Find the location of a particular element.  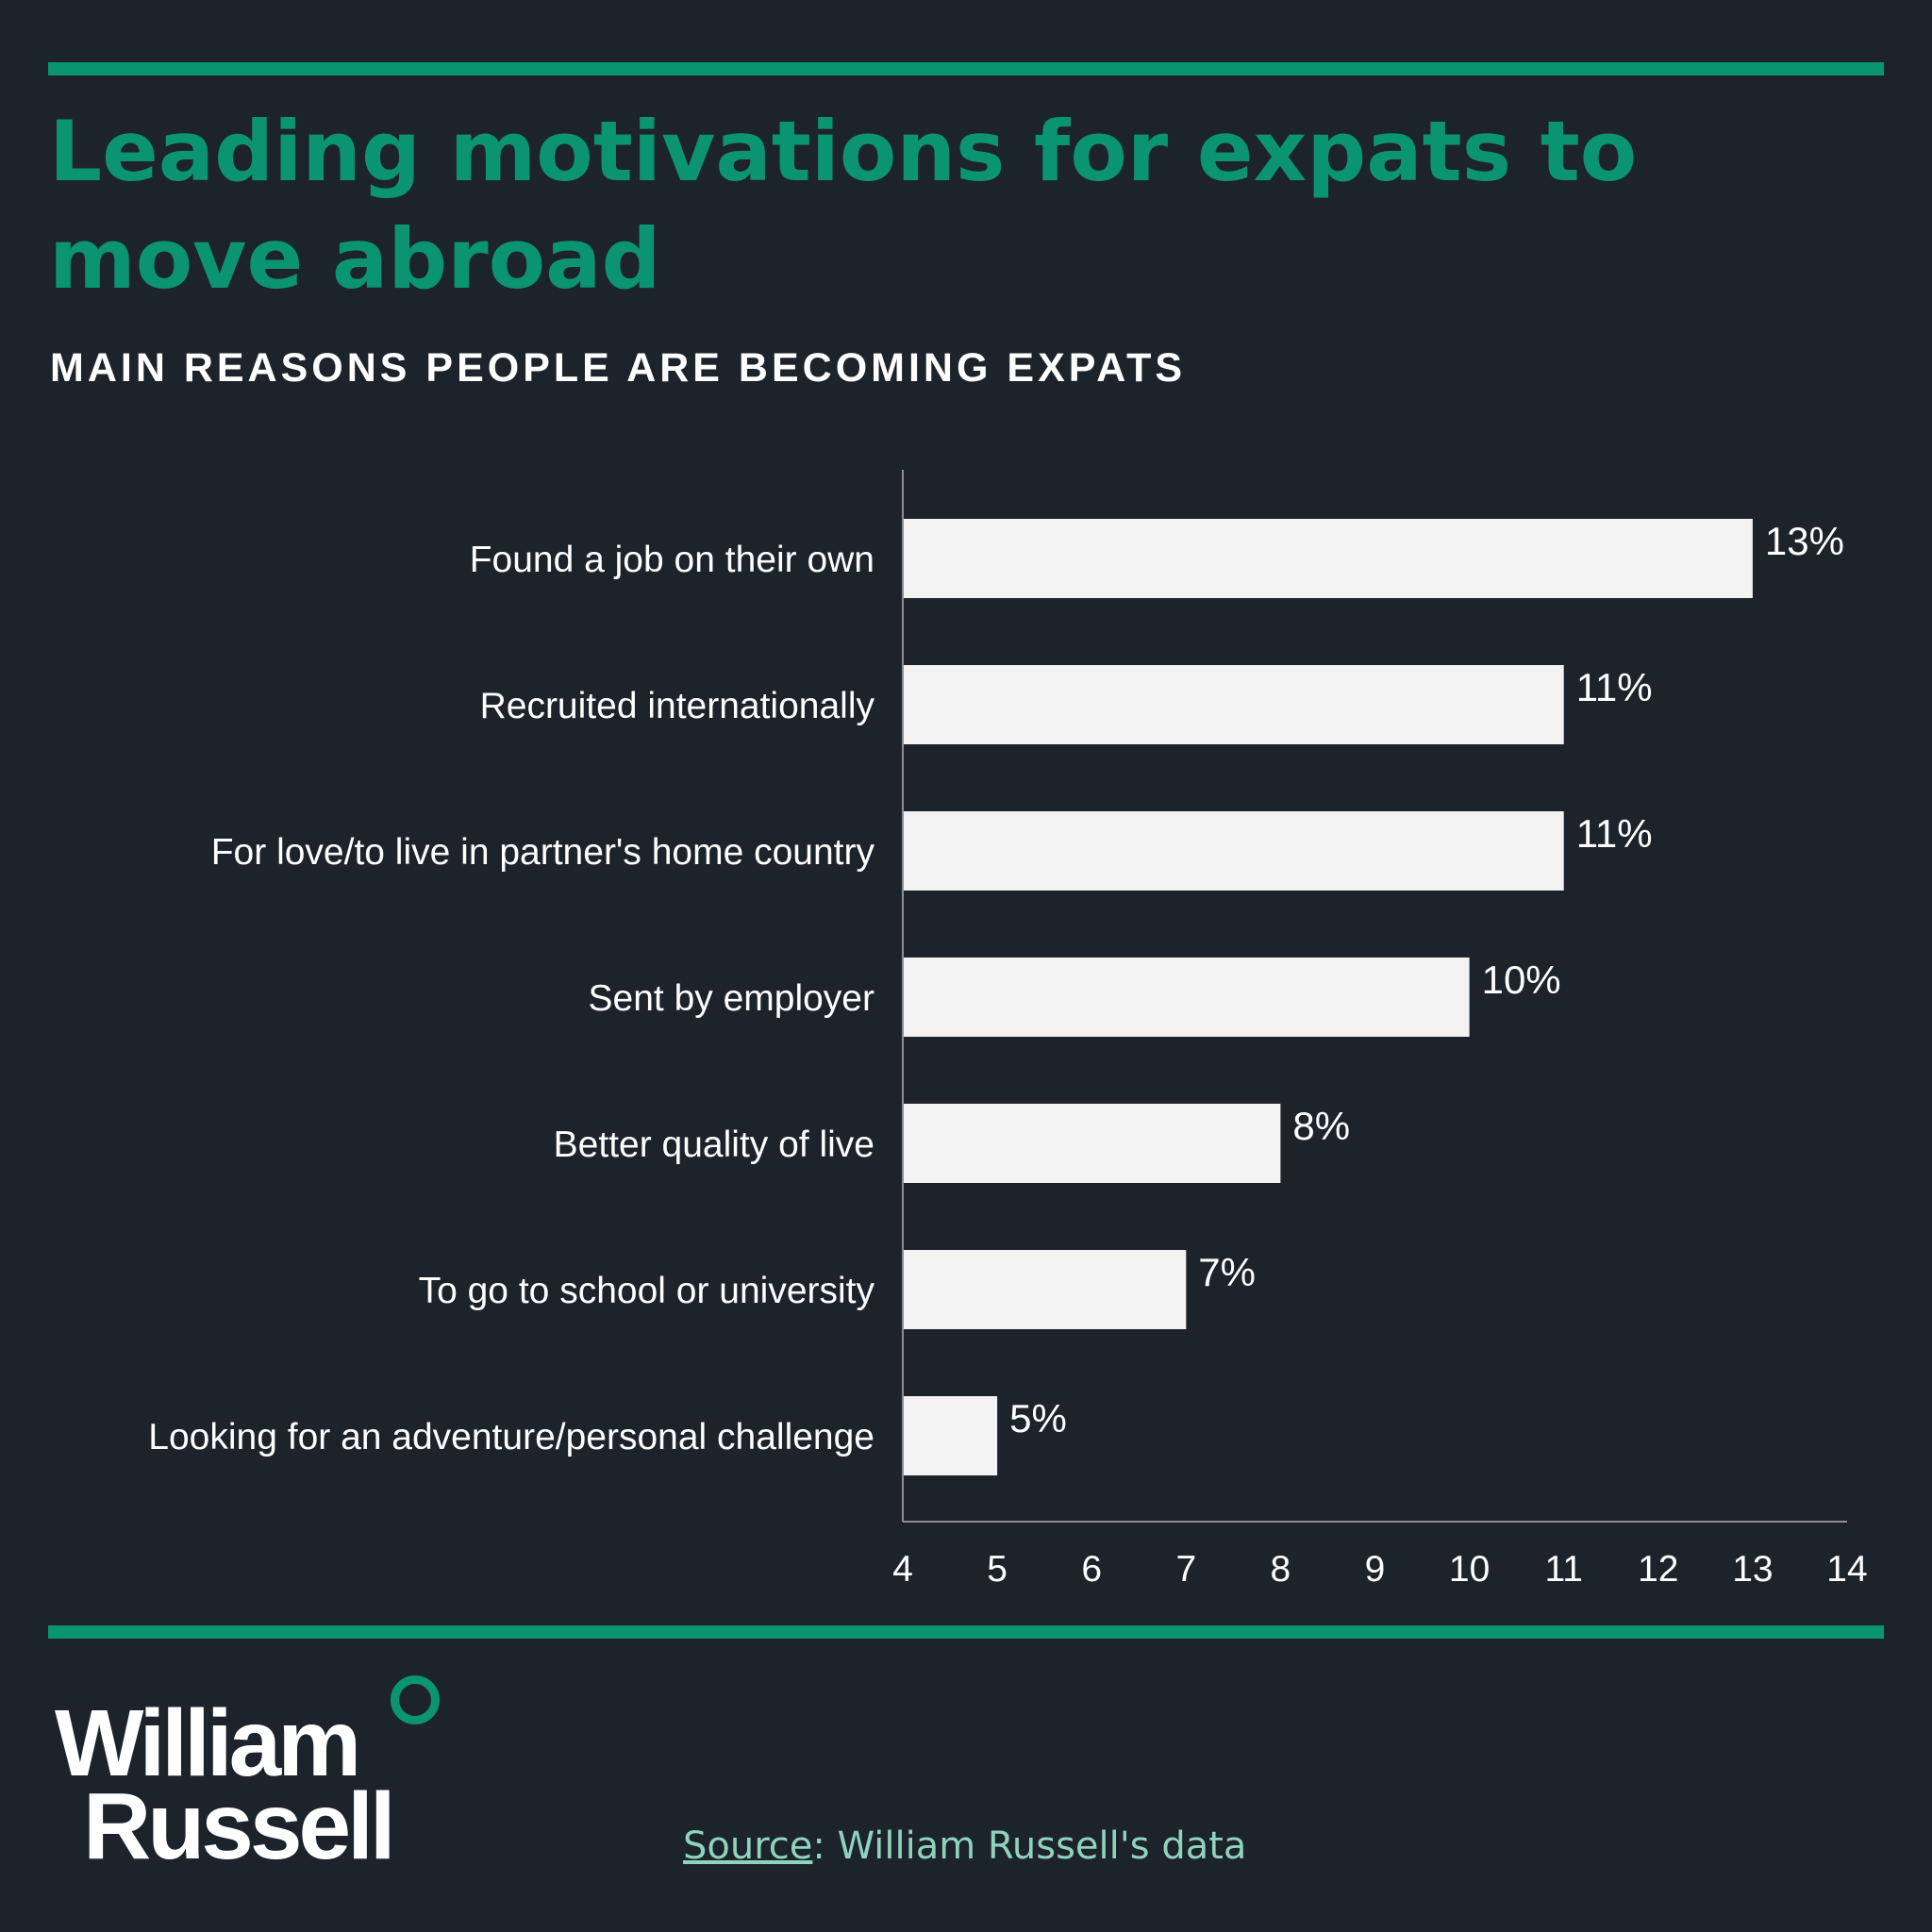

x-tick-label: 6 is located at coordinates (1091, 1569).